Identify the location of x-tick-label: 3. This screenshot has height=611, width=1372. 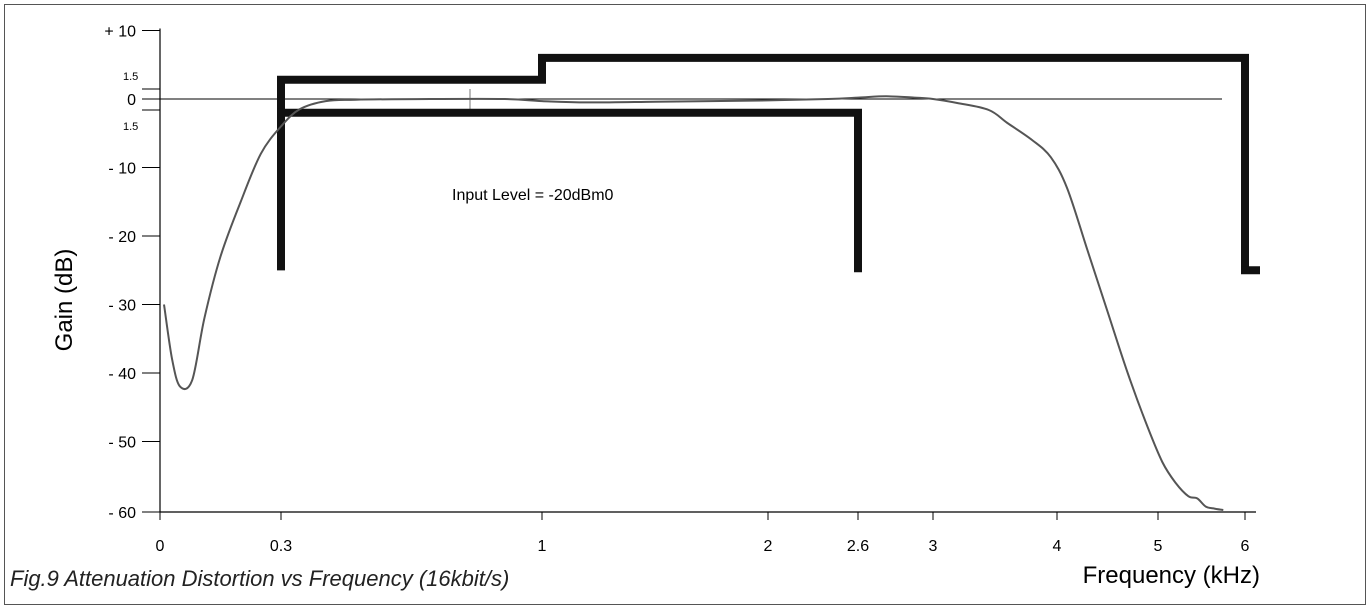
(933, 546).